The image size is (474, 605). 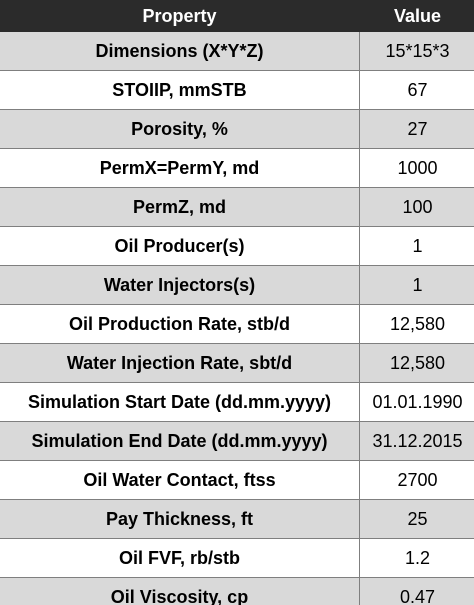 What do you see at coordinates (416, 558) in the screenshot?
I see `value-cell: 1.2` at bounding box center [416, 558].